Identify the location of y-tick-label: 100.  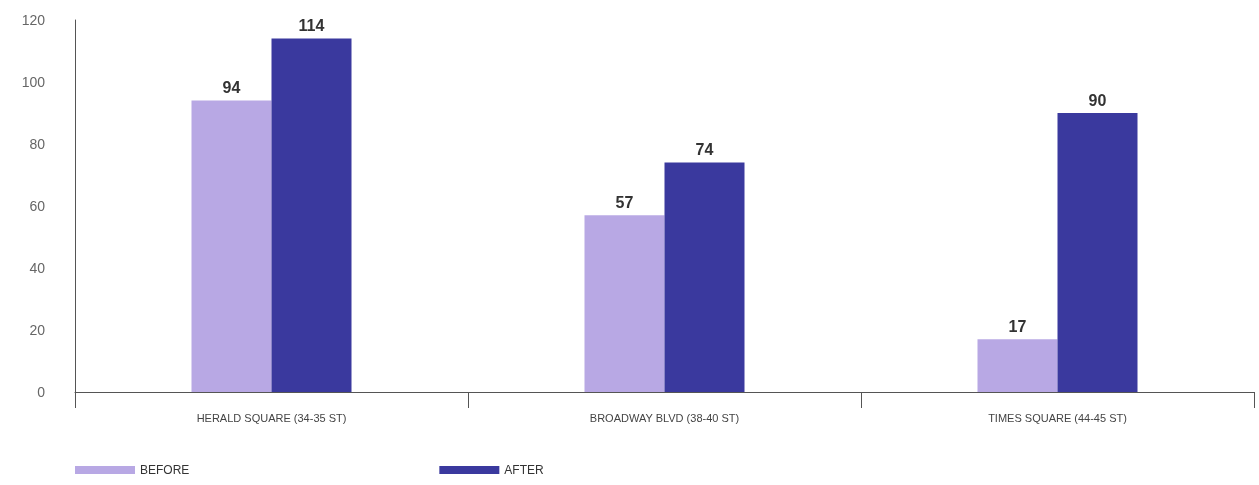
(33, 82).